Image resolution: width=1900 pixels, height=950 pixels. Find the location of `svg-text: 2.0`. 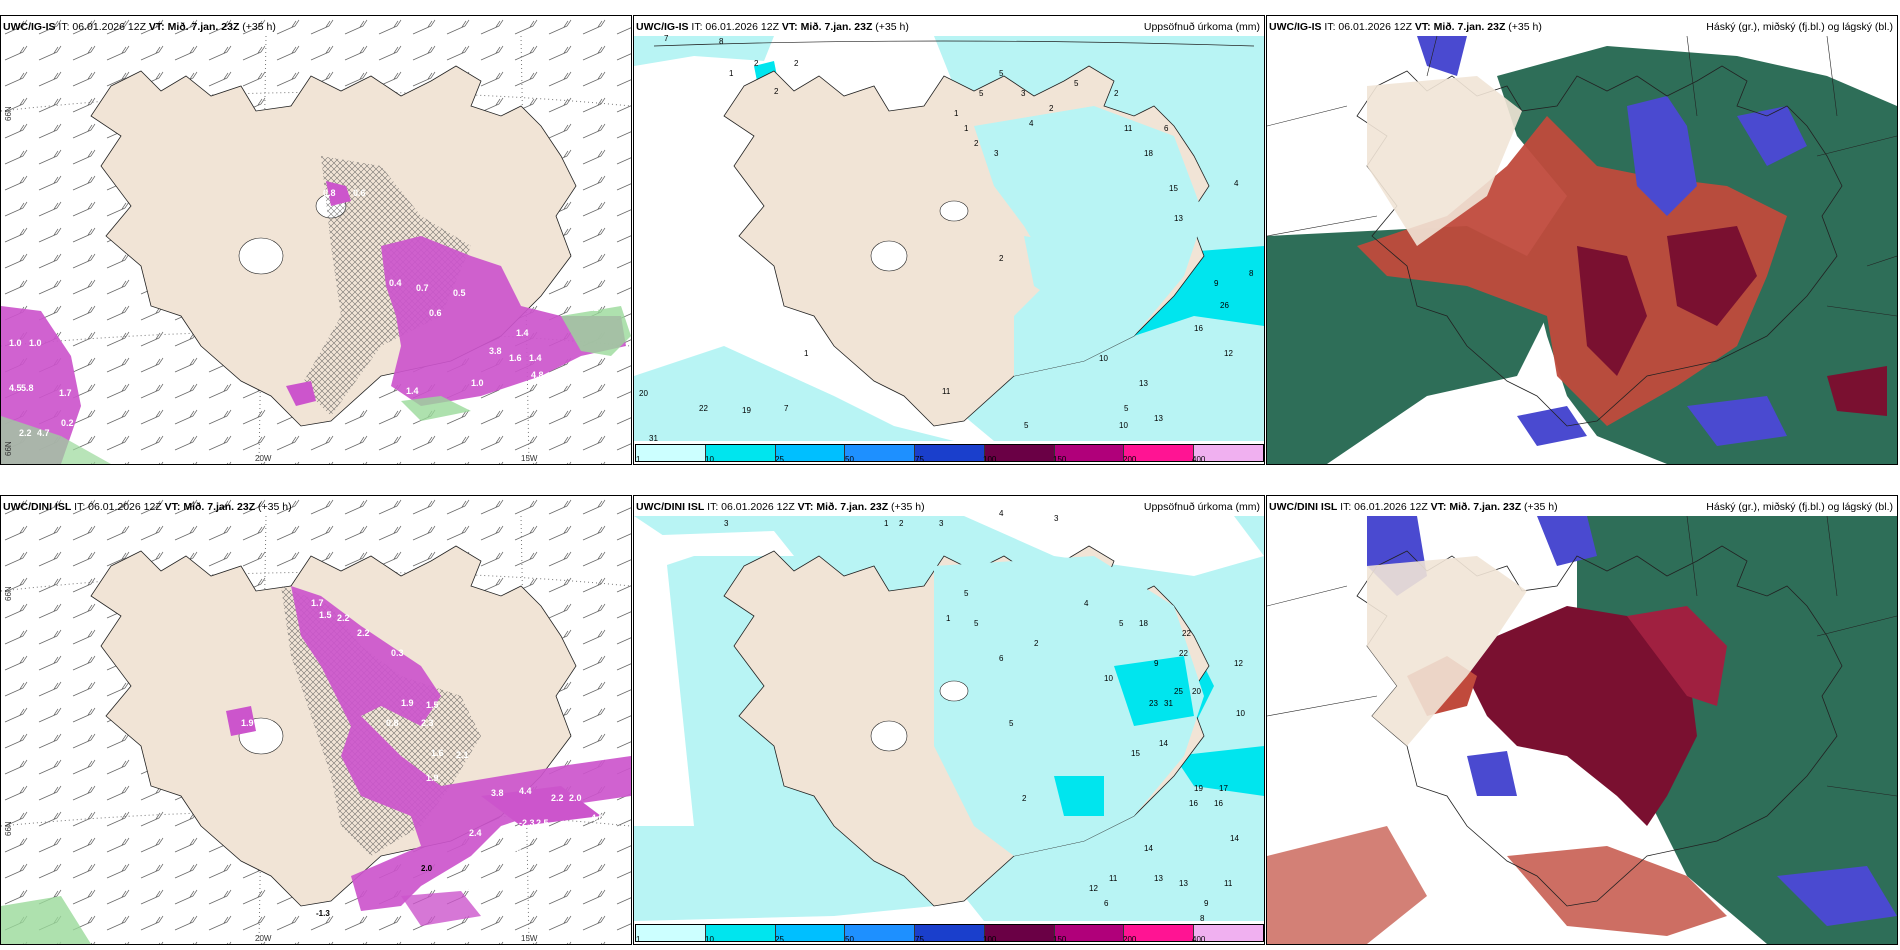

svg-text: 2.0 is located at coordinates (427, 868).